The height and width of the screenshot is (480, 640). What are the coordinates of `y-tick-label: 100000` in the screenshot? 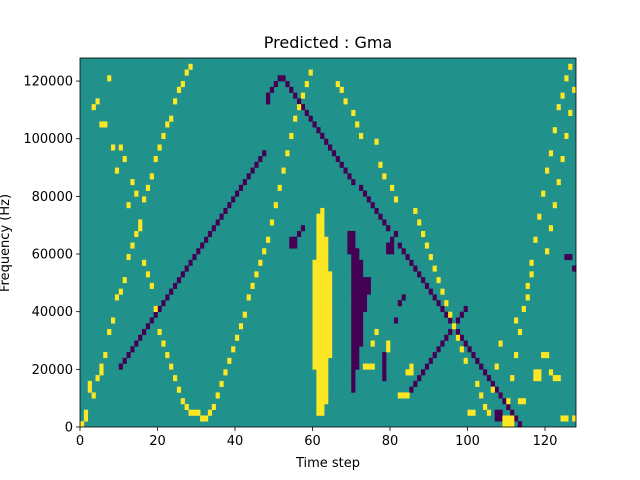 It's located at (48, 139).